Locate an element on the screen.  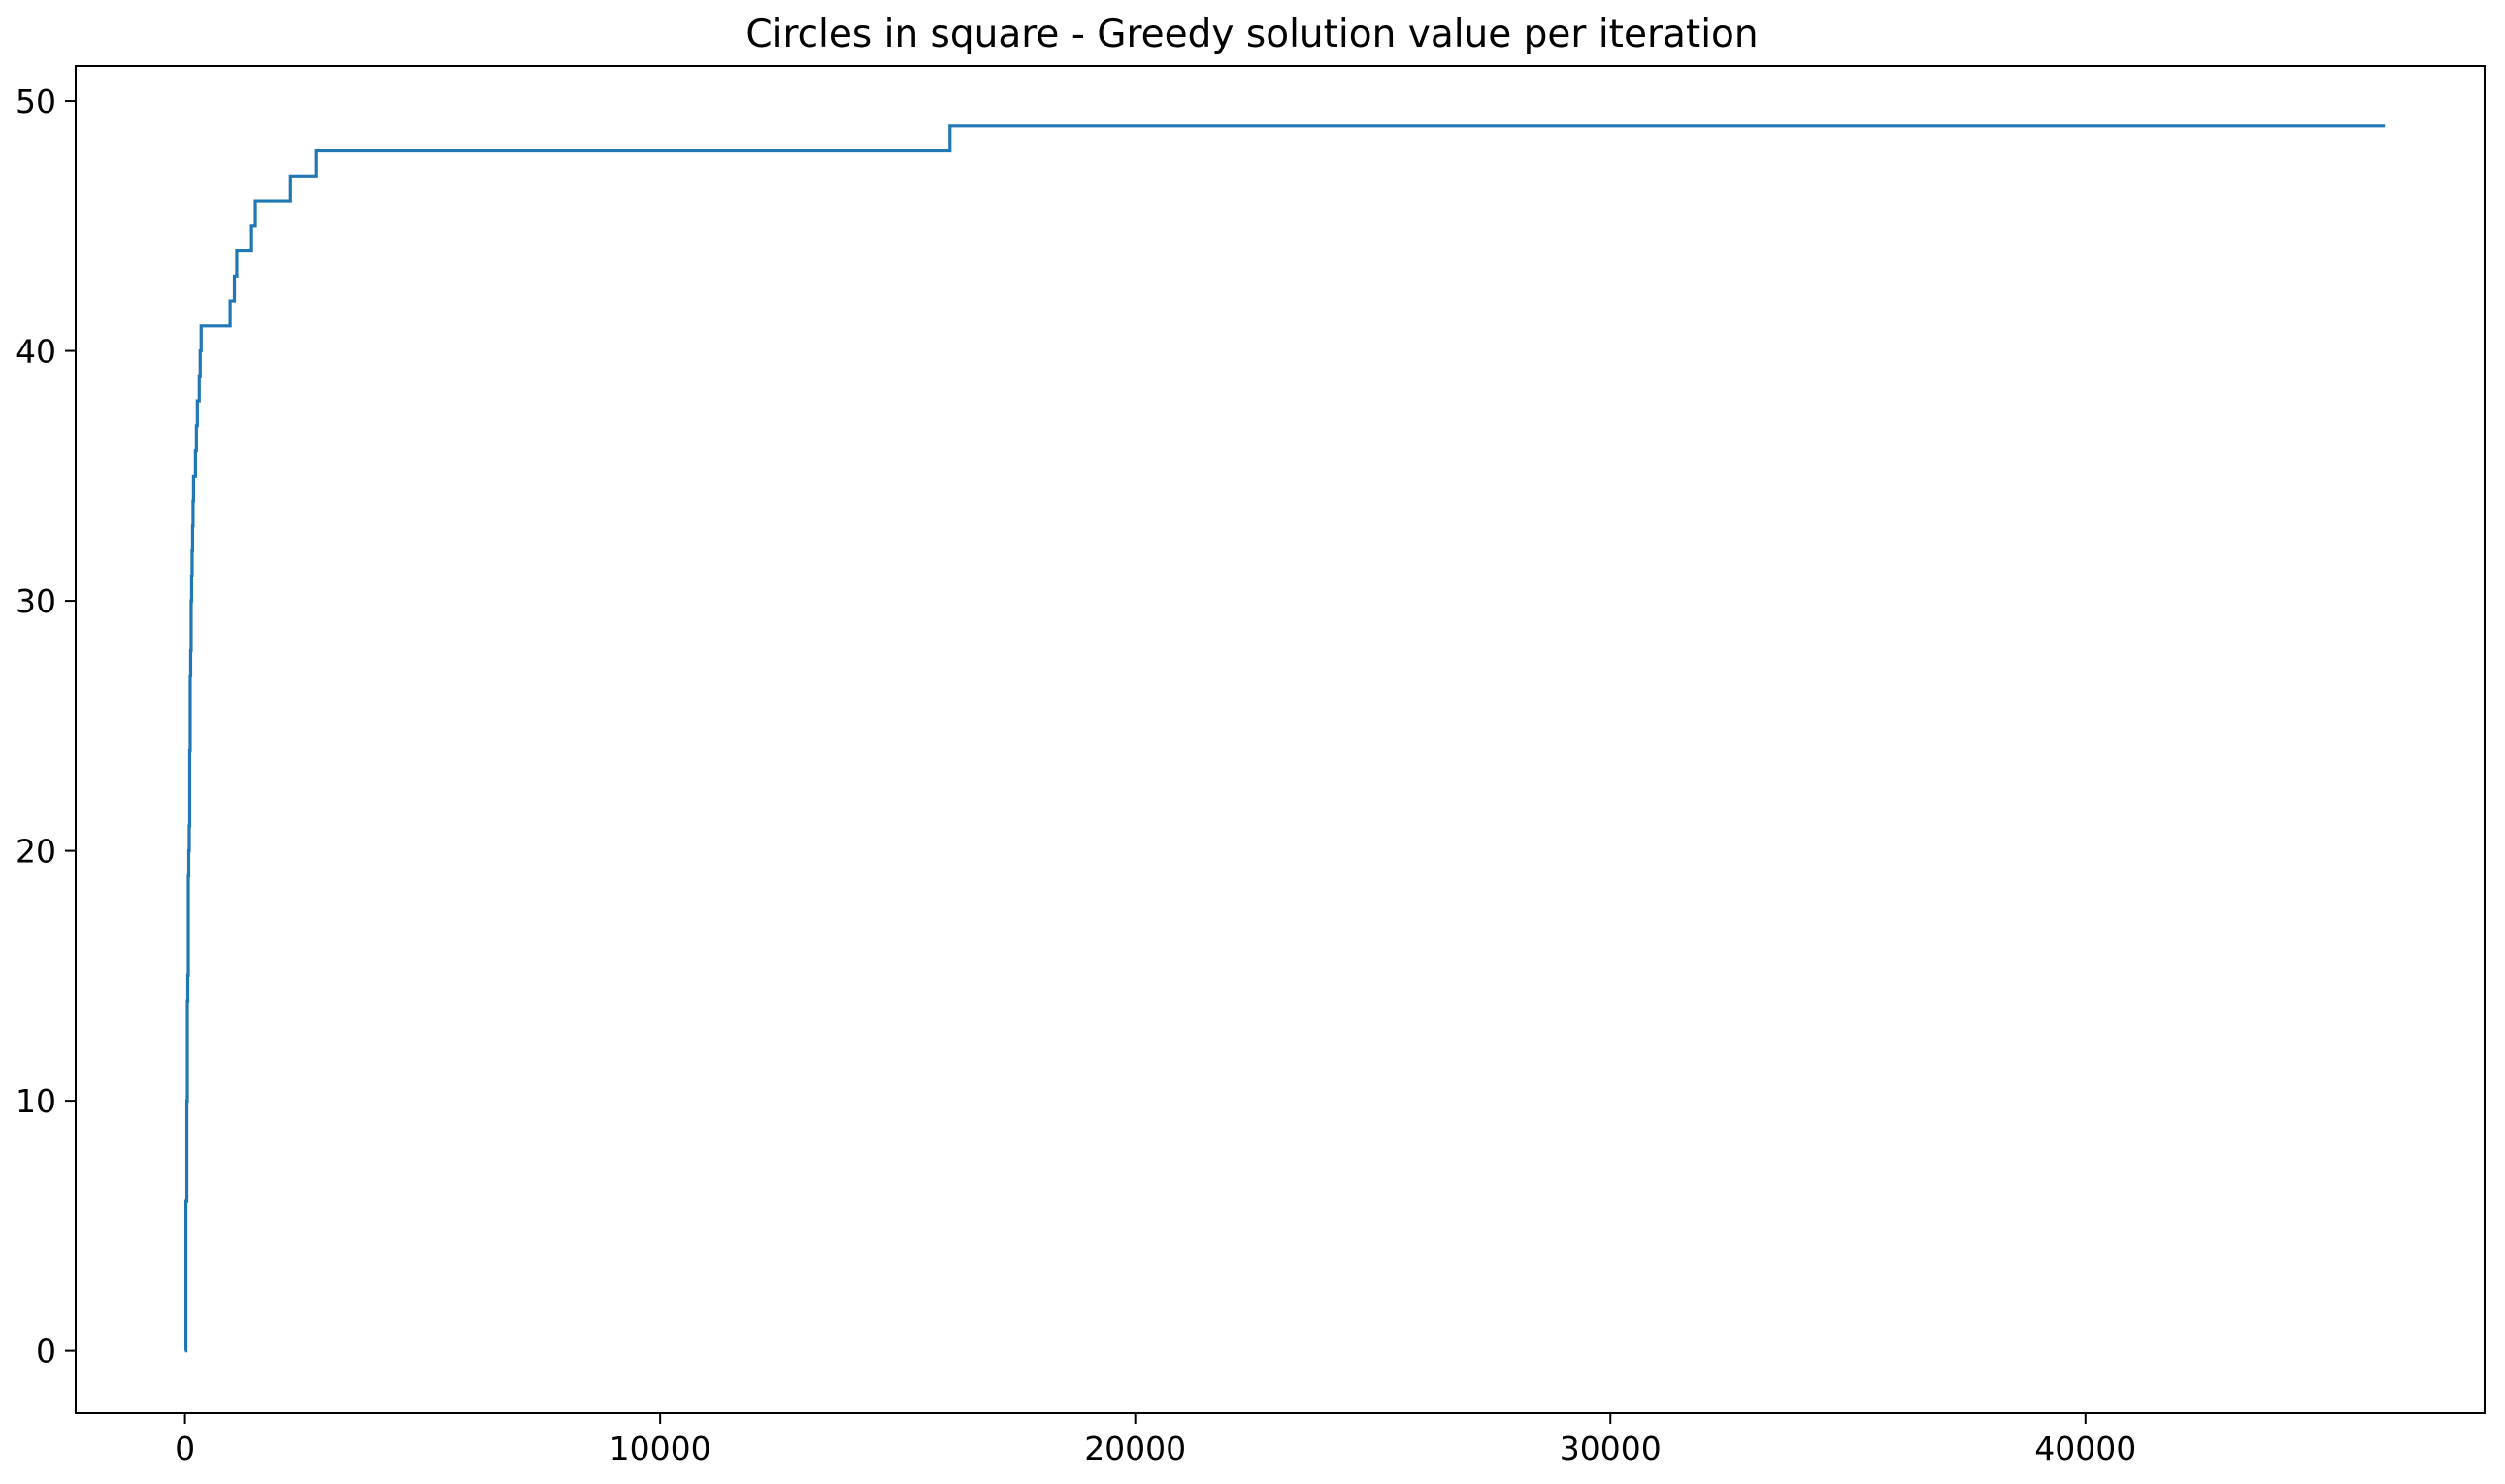
y-tick-label: 50 is located at coordinates (36, 101).